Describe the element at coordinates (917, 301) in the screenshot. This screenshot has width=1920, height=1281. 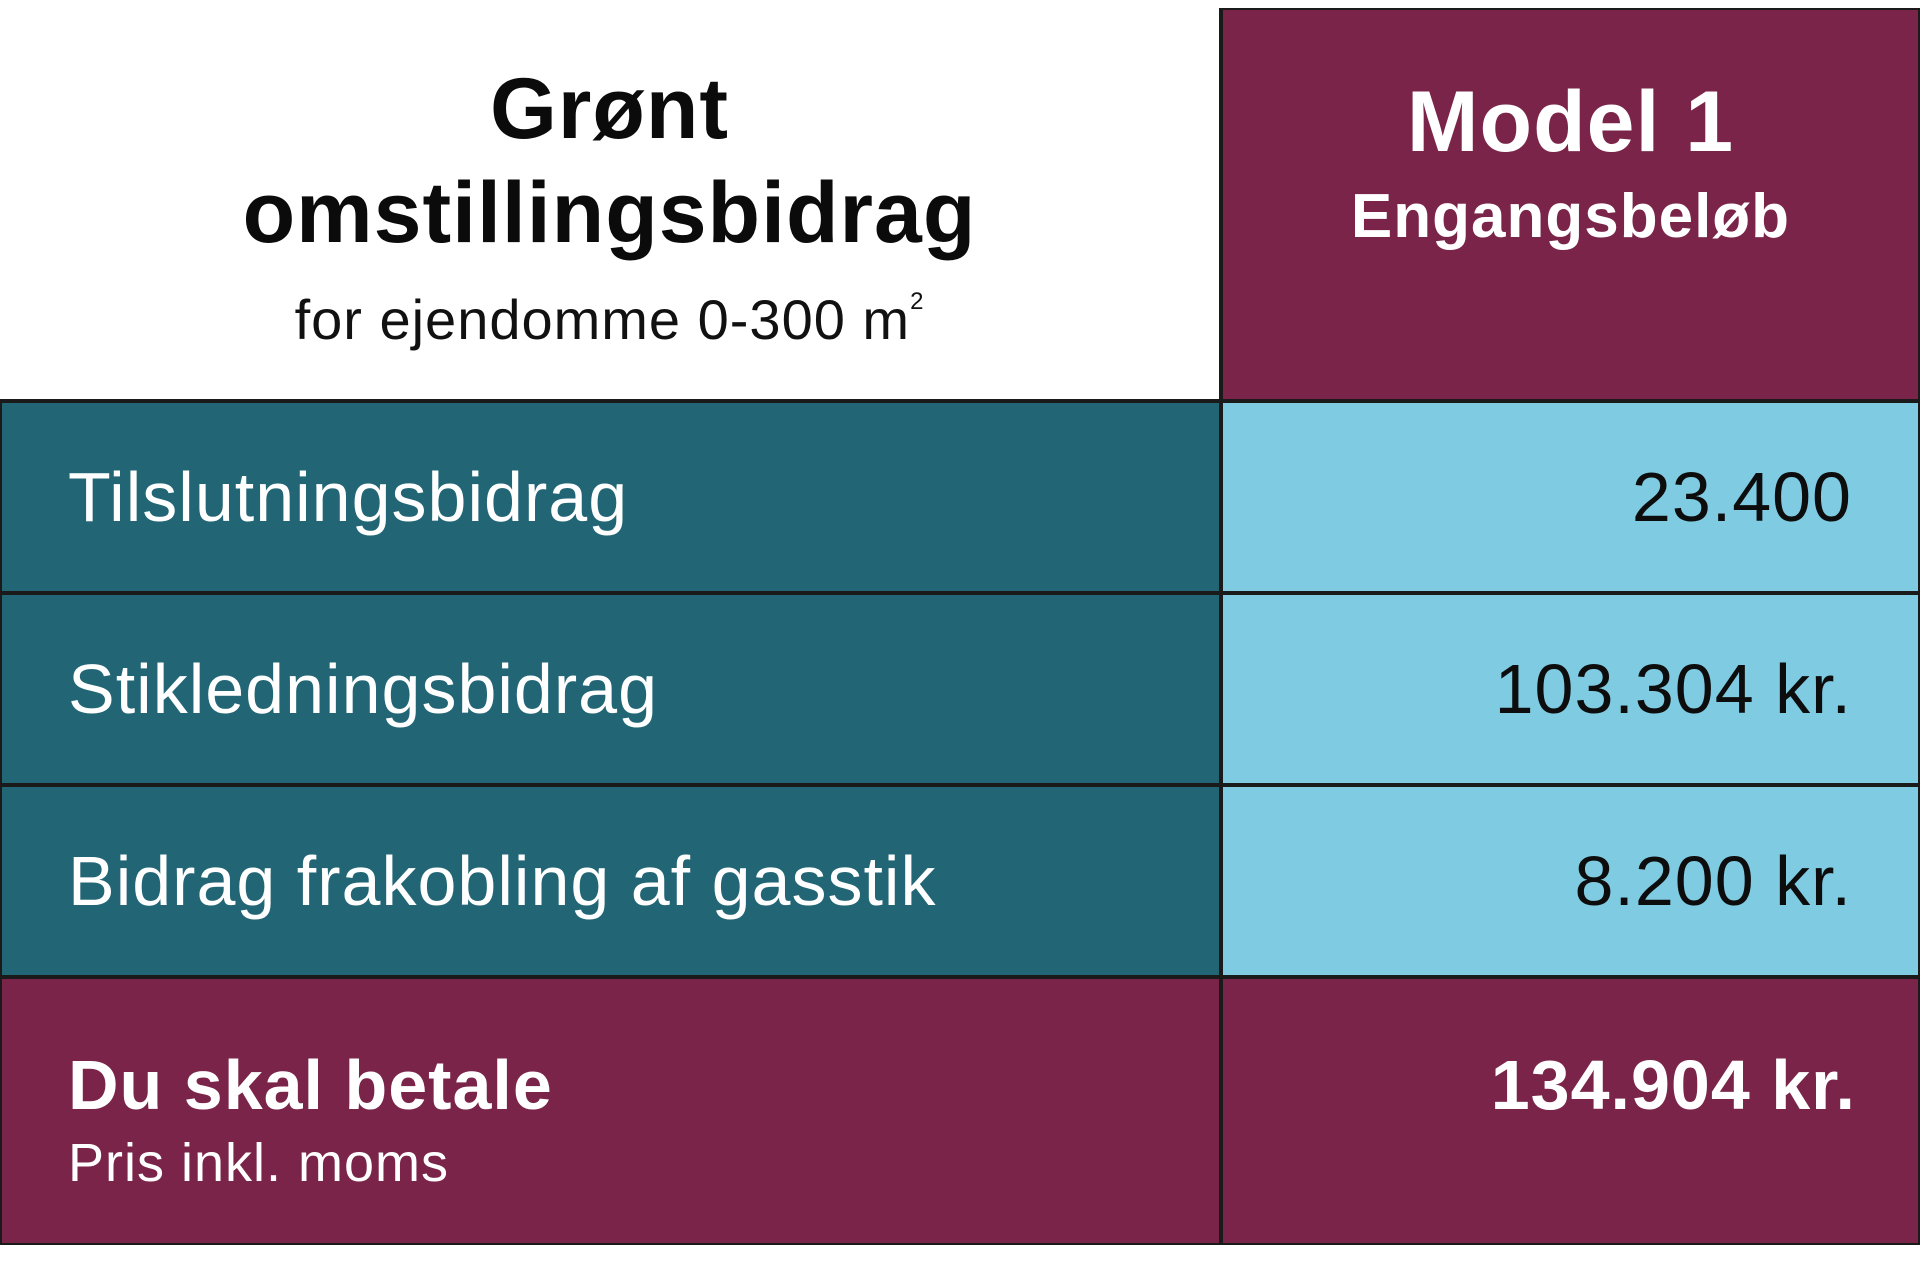
I see `table-subtitle-superscript: 2` at that location.